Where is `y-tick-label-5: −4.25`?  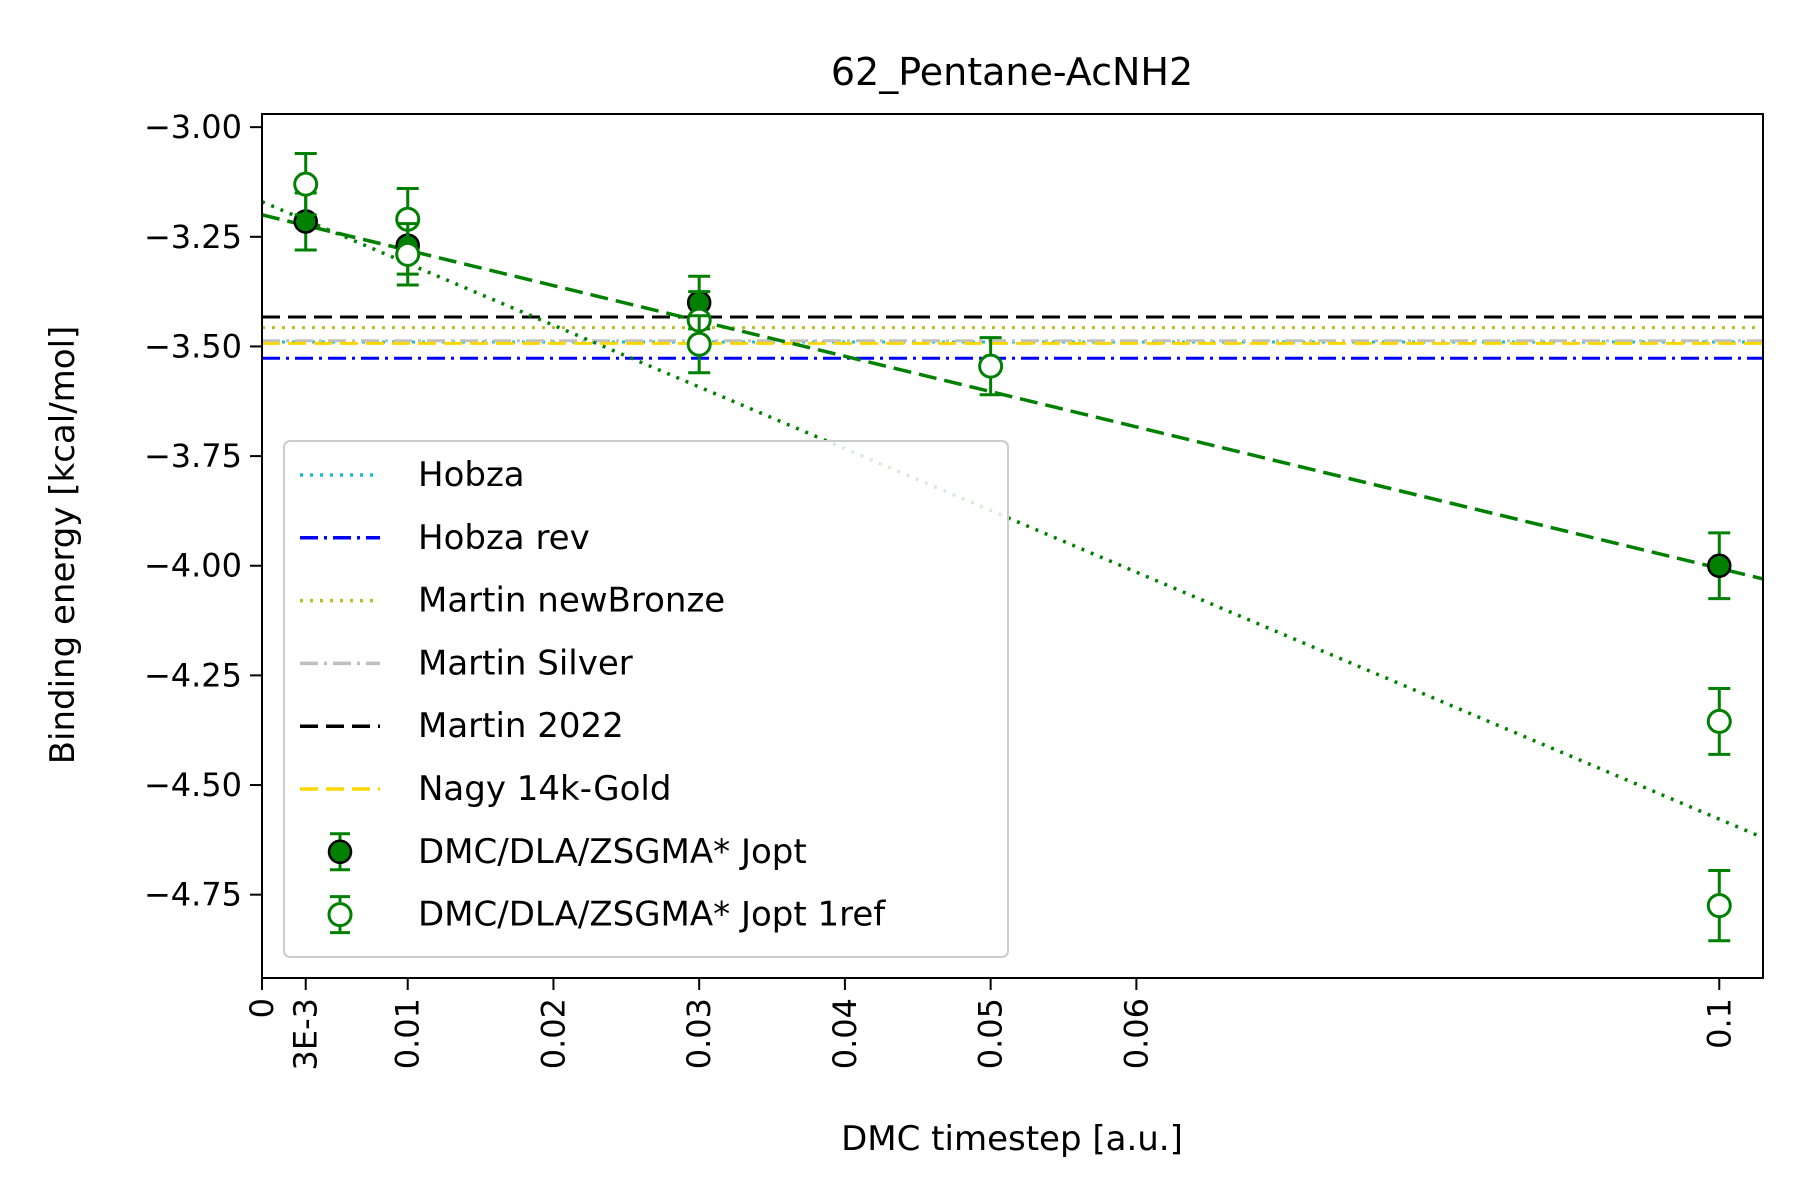 y-tick-label-5: −4.25 is located at coordinates (193, 675).